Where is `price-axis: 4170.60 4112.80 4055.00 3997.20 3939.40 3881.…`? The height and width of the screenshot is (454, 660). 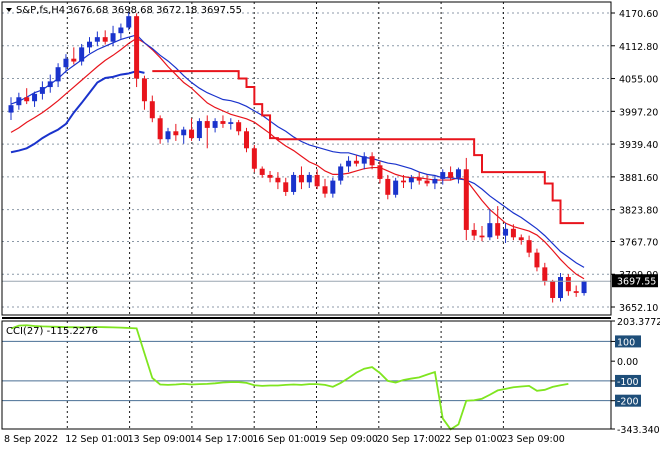 price-axis: 4170.60 4112.80 4055.00 3997.20 3939.40 3881.… is located at coordinates (634, 161).